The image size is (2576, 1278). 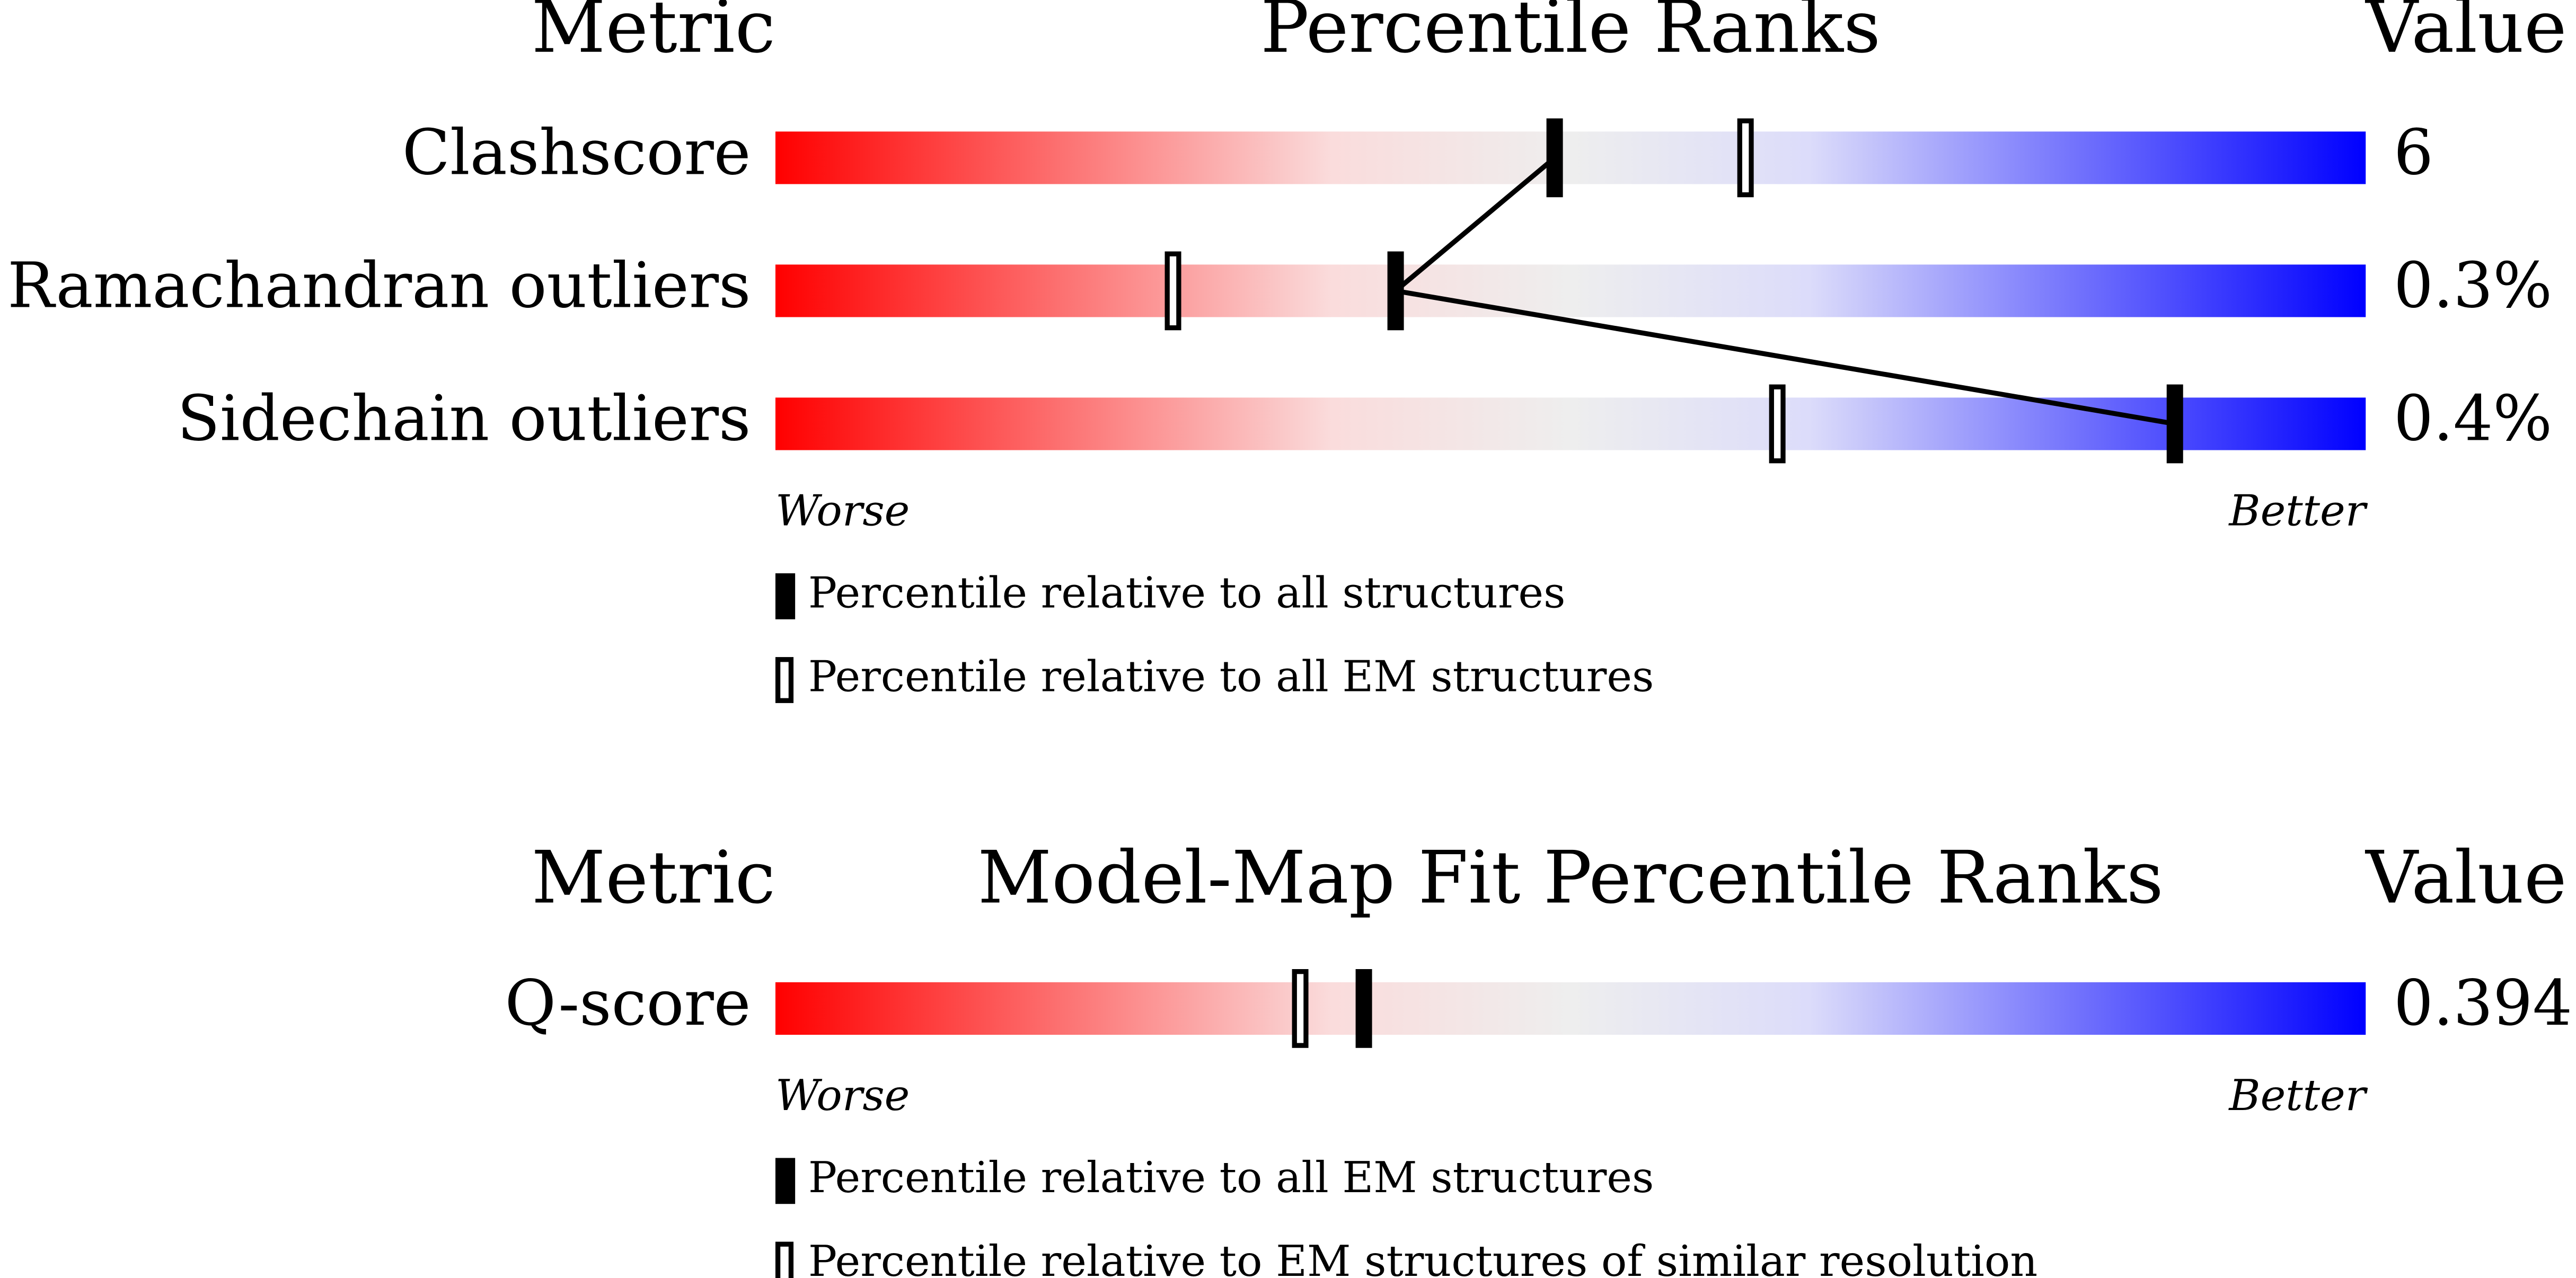 I want to click on metric-value: 6, so click(x=2413, y=152).